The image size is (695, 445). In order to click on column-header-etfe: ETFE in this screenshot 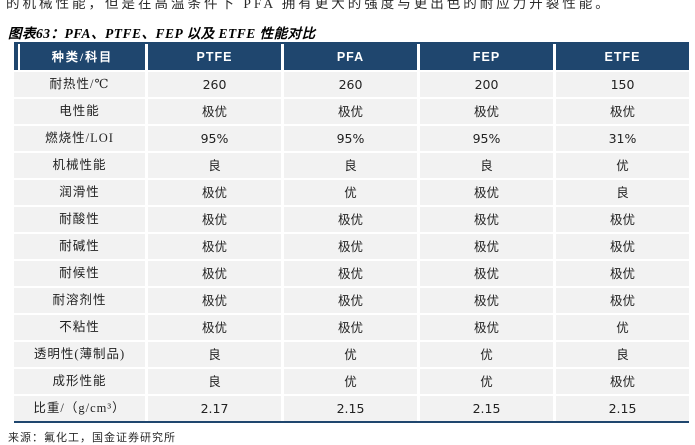, I will do `click(622, 57)`.